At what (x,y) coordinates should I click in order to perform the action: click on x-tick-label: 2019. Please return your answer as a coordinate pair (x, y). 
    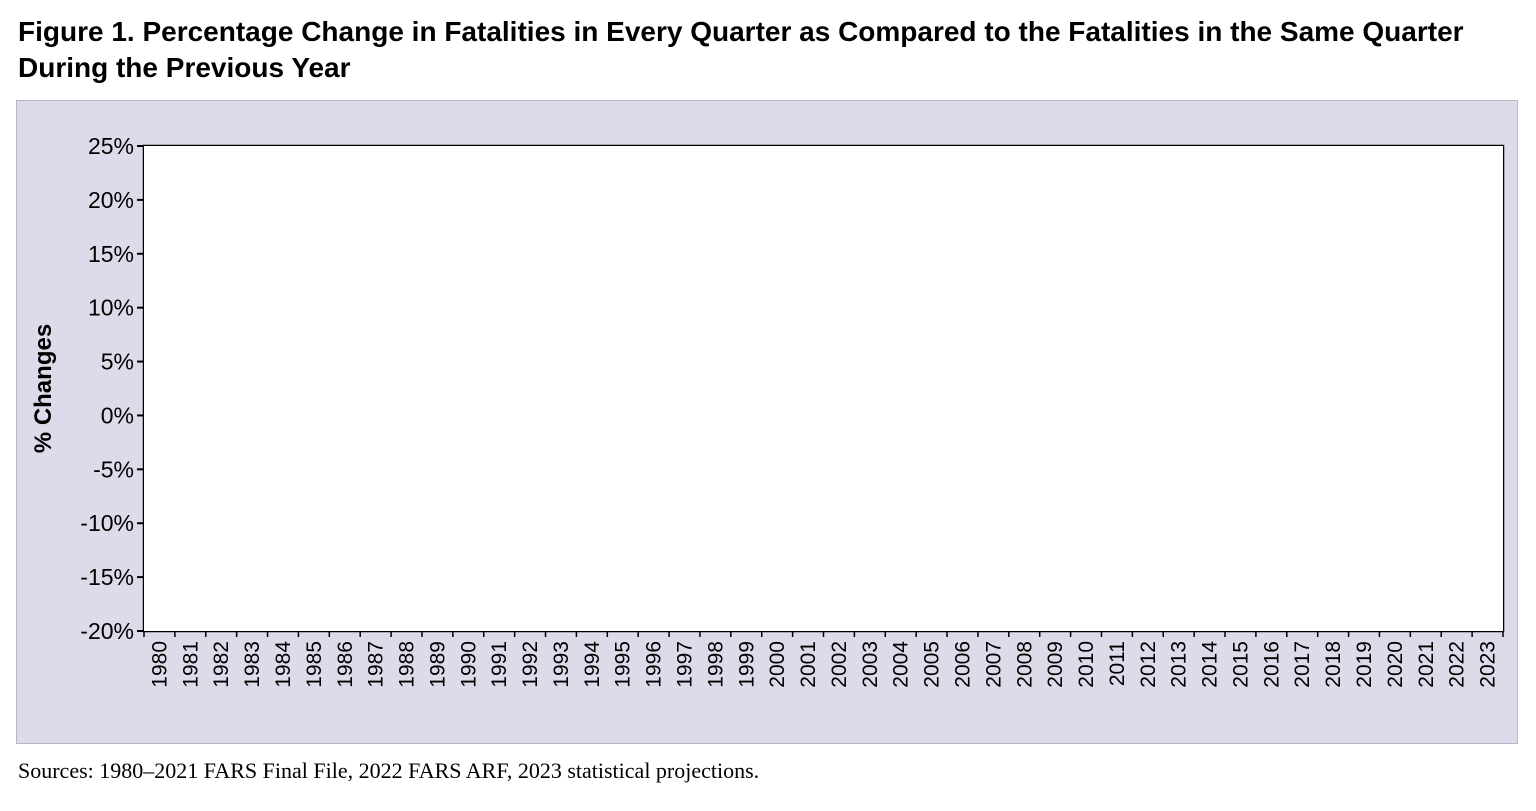
    Looking at the image, I should click on (1364, 664).